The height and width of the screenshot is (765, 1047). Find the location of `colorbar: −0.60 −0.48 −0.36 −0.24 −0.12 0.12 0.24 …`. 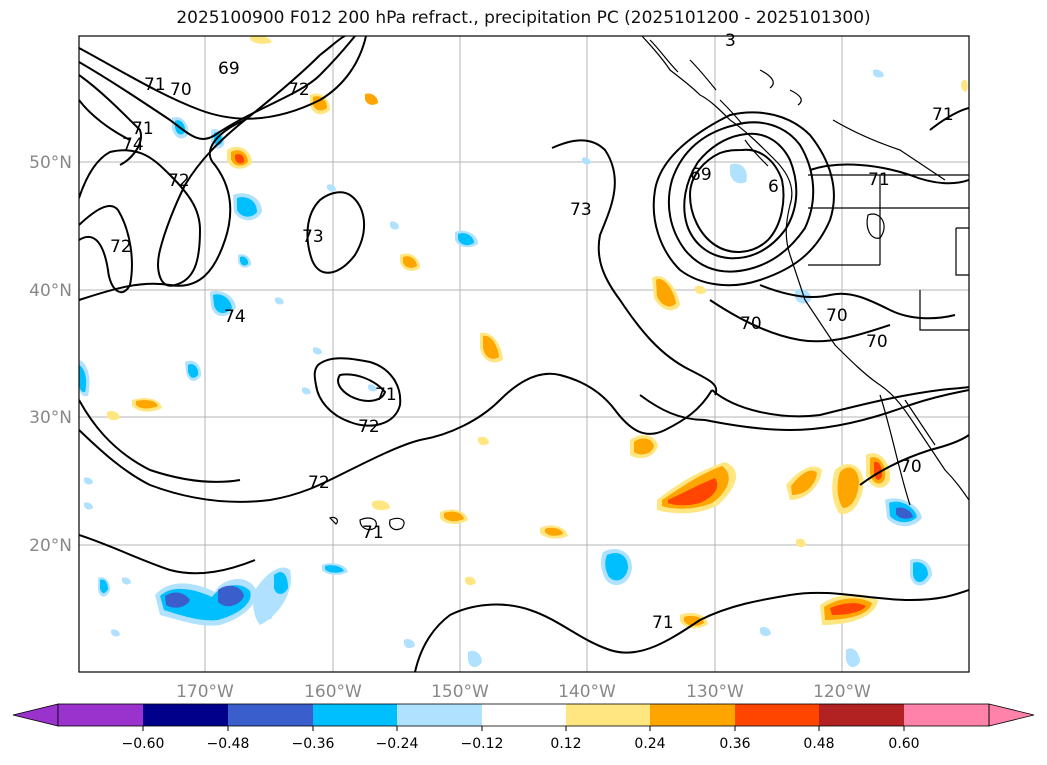

colorbar: −0.60 −0.48 −0.36 −0.24 −0.12 0.12 0.24 … is located at coordinates (523, 727).